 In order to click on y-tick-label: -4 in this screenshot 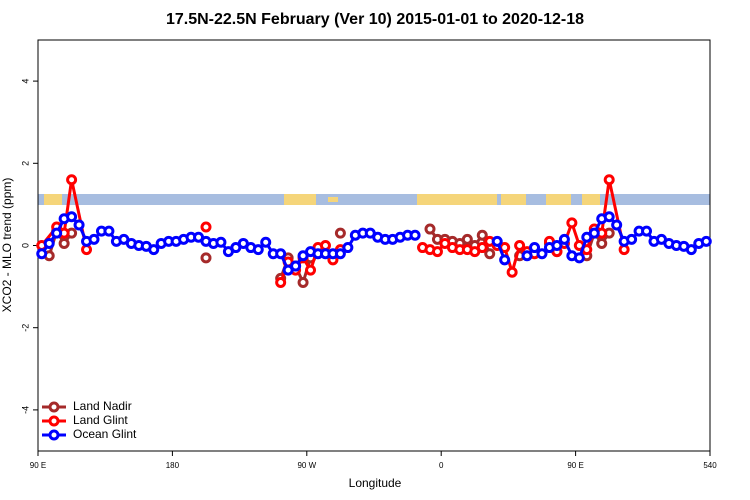, I will do `click(25, 410)`.